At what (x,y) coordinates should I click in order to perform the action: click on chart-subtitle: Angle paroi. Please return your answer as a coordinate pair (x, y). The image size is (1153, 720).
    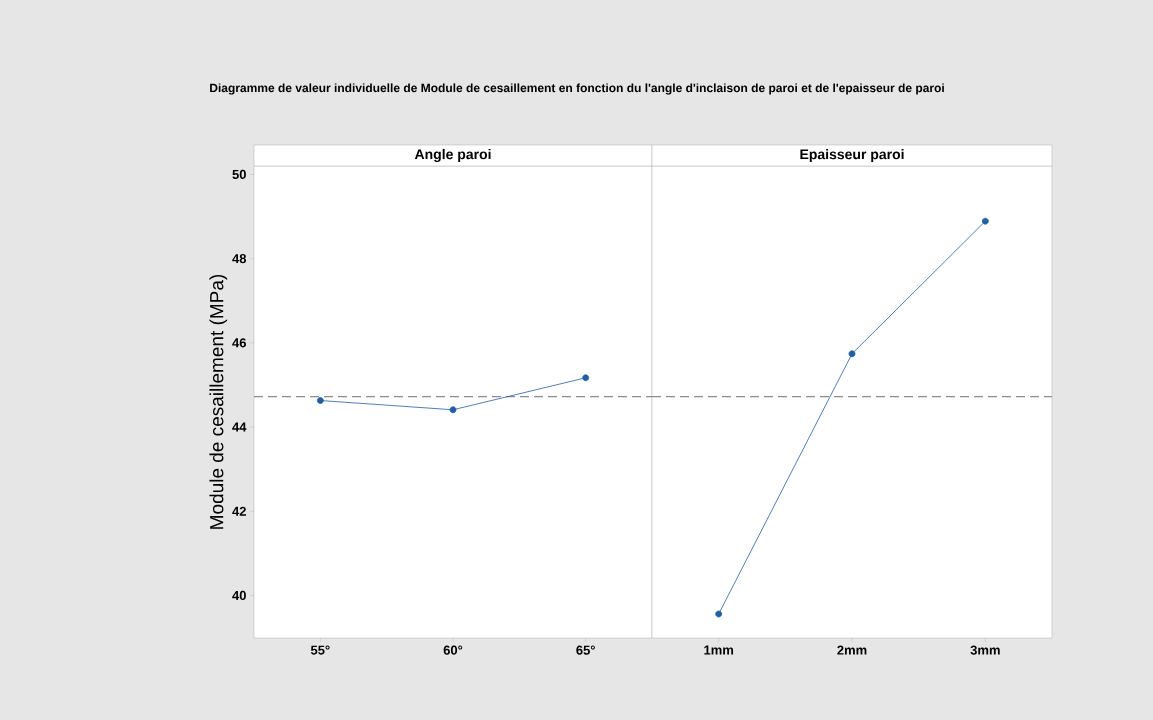
    Looking at the image, I should click on (452, 155).